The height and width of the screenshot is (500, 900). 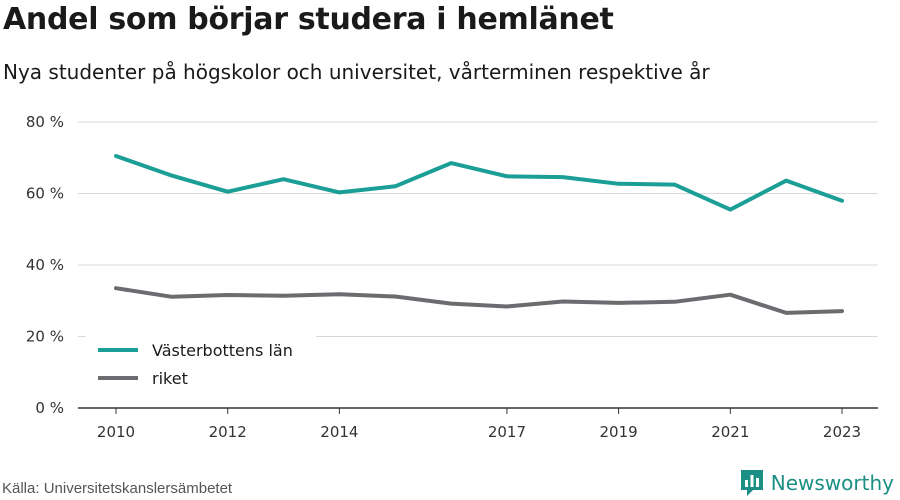 I want to click on brand-logo: Newsworthy, so click(x=816, y=483).